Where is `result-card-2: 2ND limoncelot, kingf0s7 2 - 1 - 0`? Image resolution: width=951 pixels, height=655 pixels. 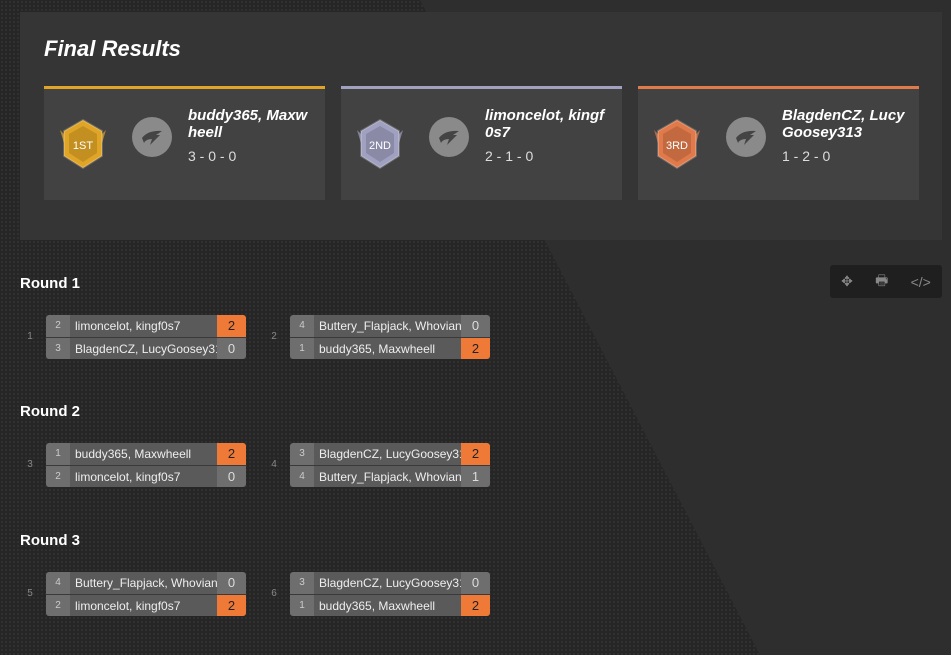 result-card-2: 2ND limoncelot, kingf0s7 2 - 1 - 0 is located at coordinates (481, 143).